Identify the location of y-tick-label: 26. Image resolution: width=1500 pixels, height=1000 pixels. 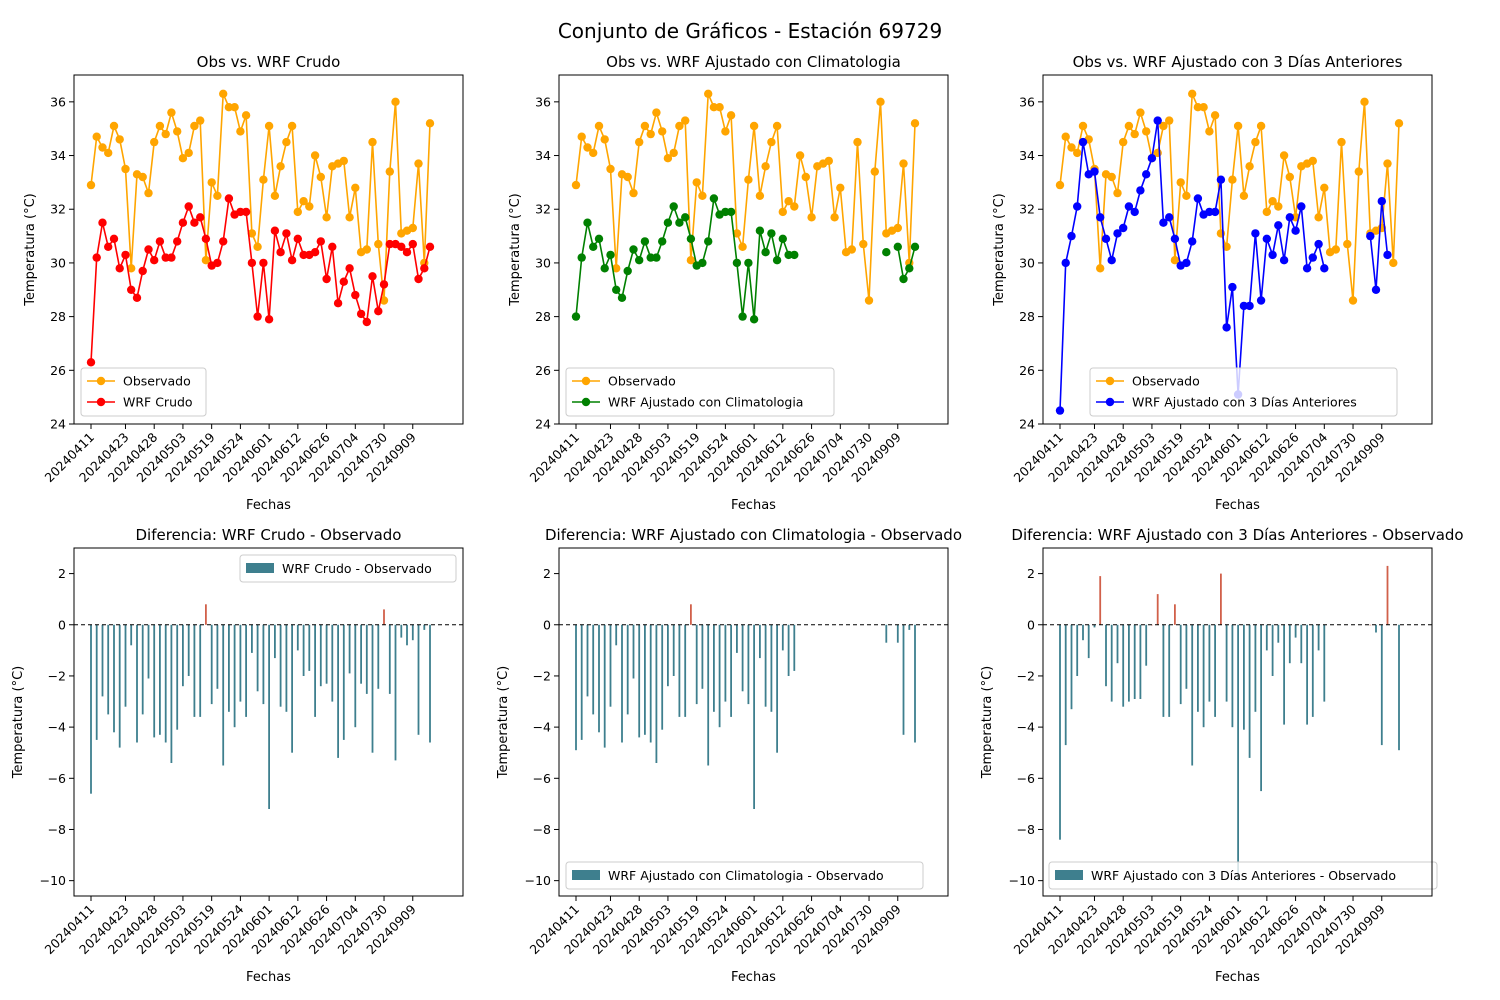
(1027, 370).